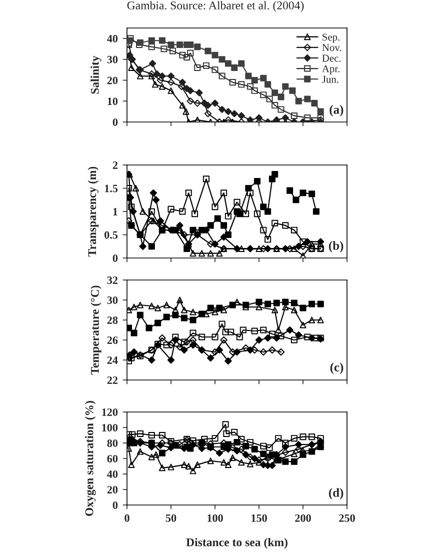 Image resolution: width=431 pixels, height=556 pixels. I want to click on x-axis-title: Distance to sea (km), so click(237, 543).